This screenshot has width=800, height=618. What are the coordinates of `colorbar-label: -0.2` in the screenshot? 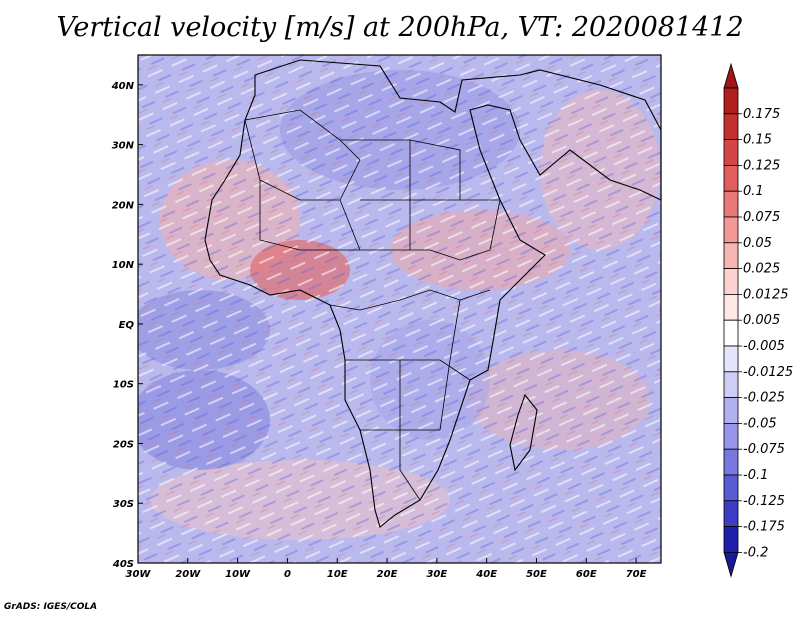 It's located at (755, 552).